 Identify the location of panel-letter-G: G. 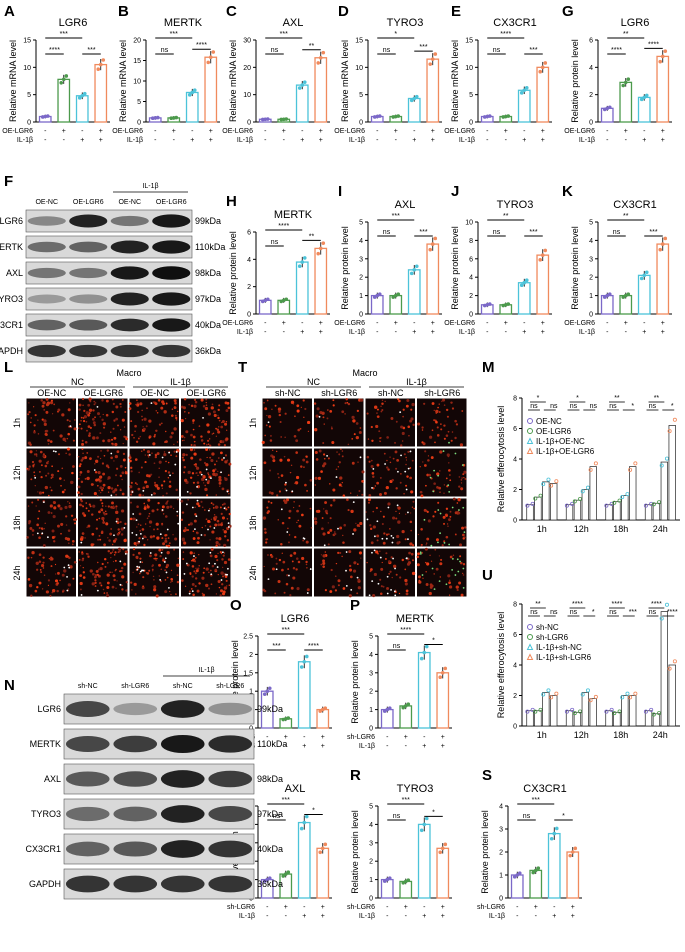
(568, 11).